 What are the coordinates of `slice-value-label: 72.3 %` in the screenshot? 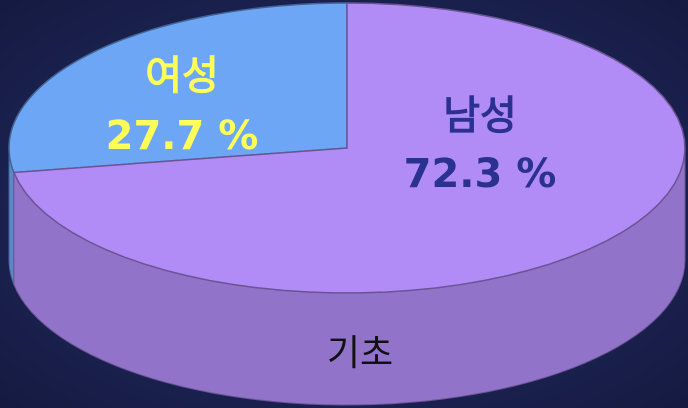 It's located at (480, 174).